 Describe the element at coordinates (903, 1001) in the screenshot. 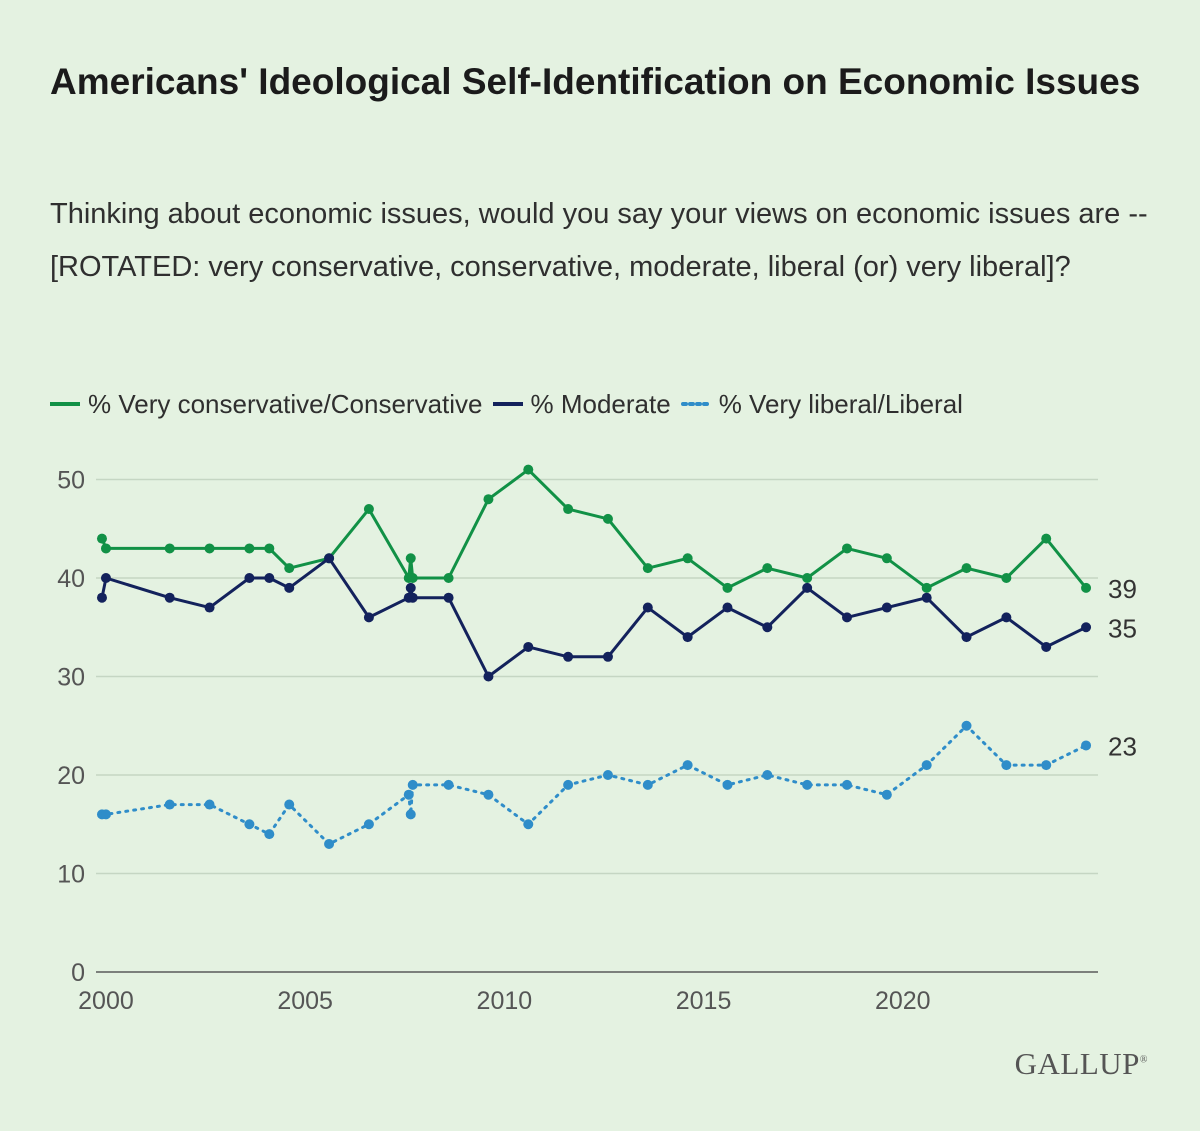

I see `x-tick-label-2020: 2020` at that location.